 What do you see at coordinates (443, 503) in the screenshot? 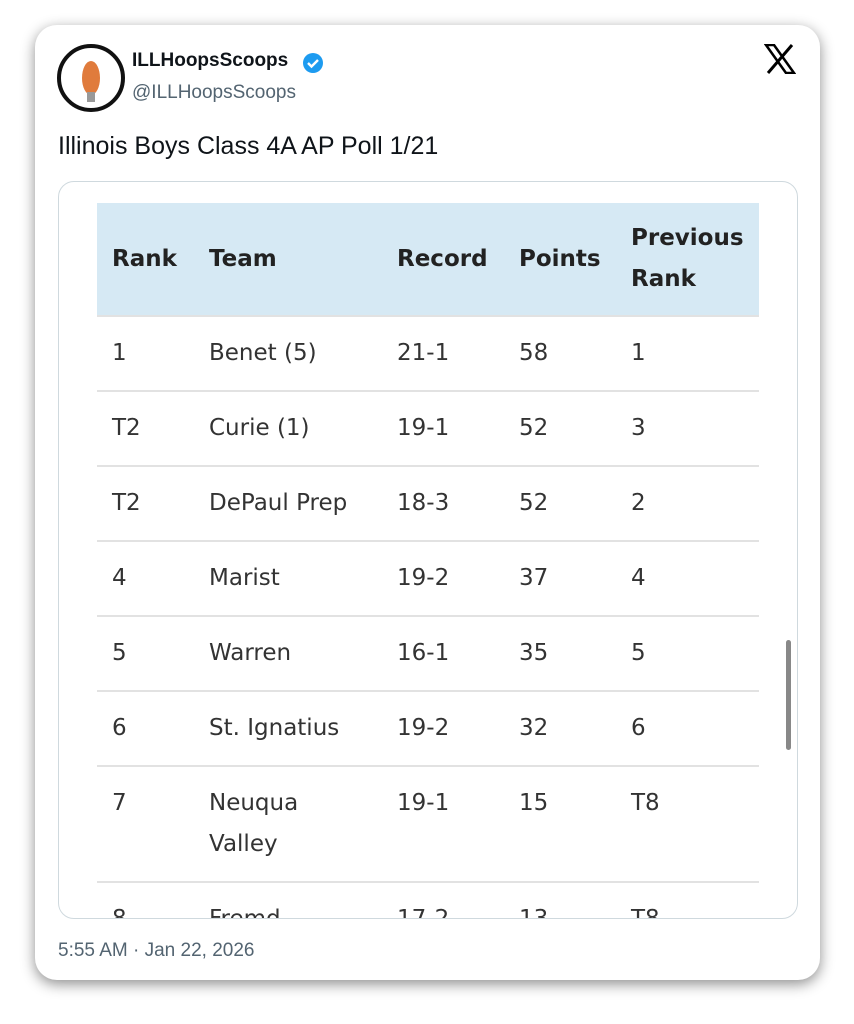
I see `table-cell: 18-3` at bounding box center [443, 503].